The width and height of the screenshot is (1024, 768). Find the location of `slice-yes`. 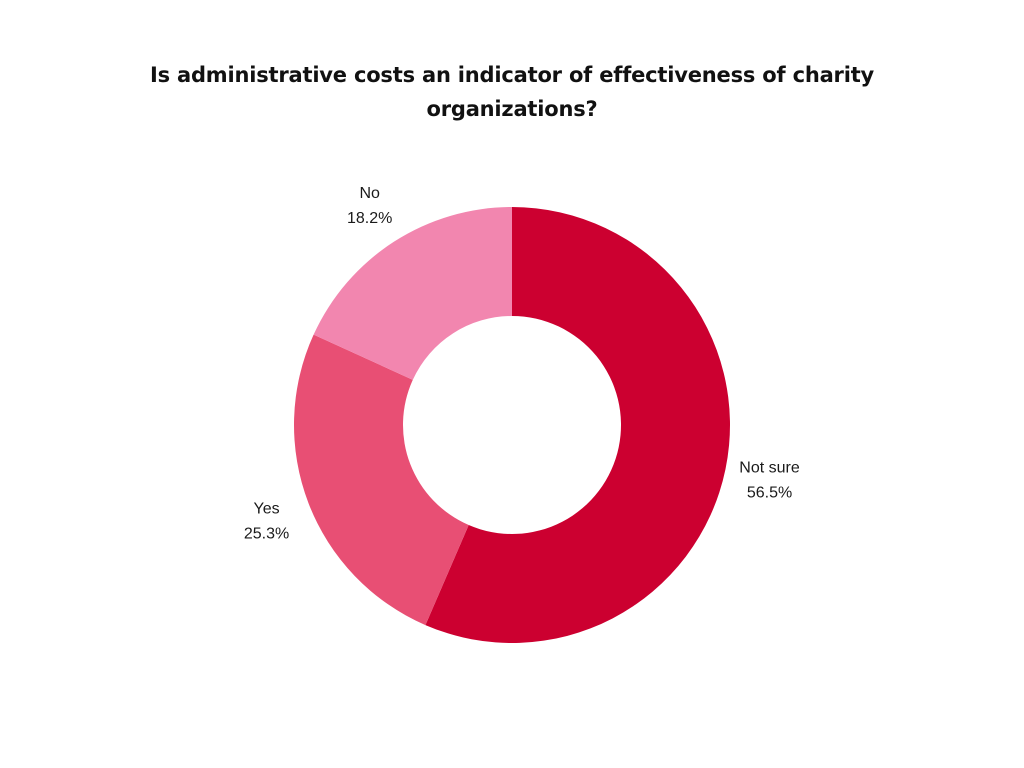

slice-yes is located at coordinates (381, 480).